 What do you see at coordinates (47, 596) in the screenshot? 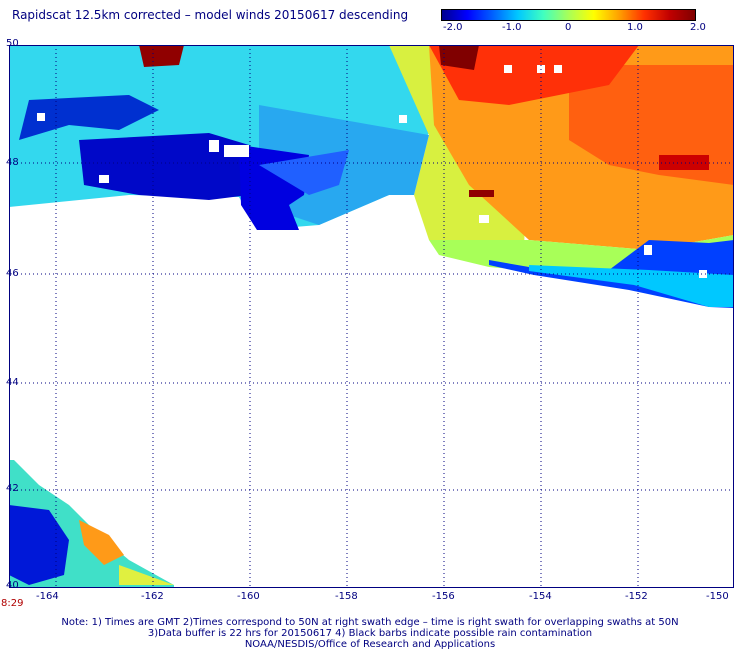
I see `lon-tick-label: -164` at bounding box center [47, 596].